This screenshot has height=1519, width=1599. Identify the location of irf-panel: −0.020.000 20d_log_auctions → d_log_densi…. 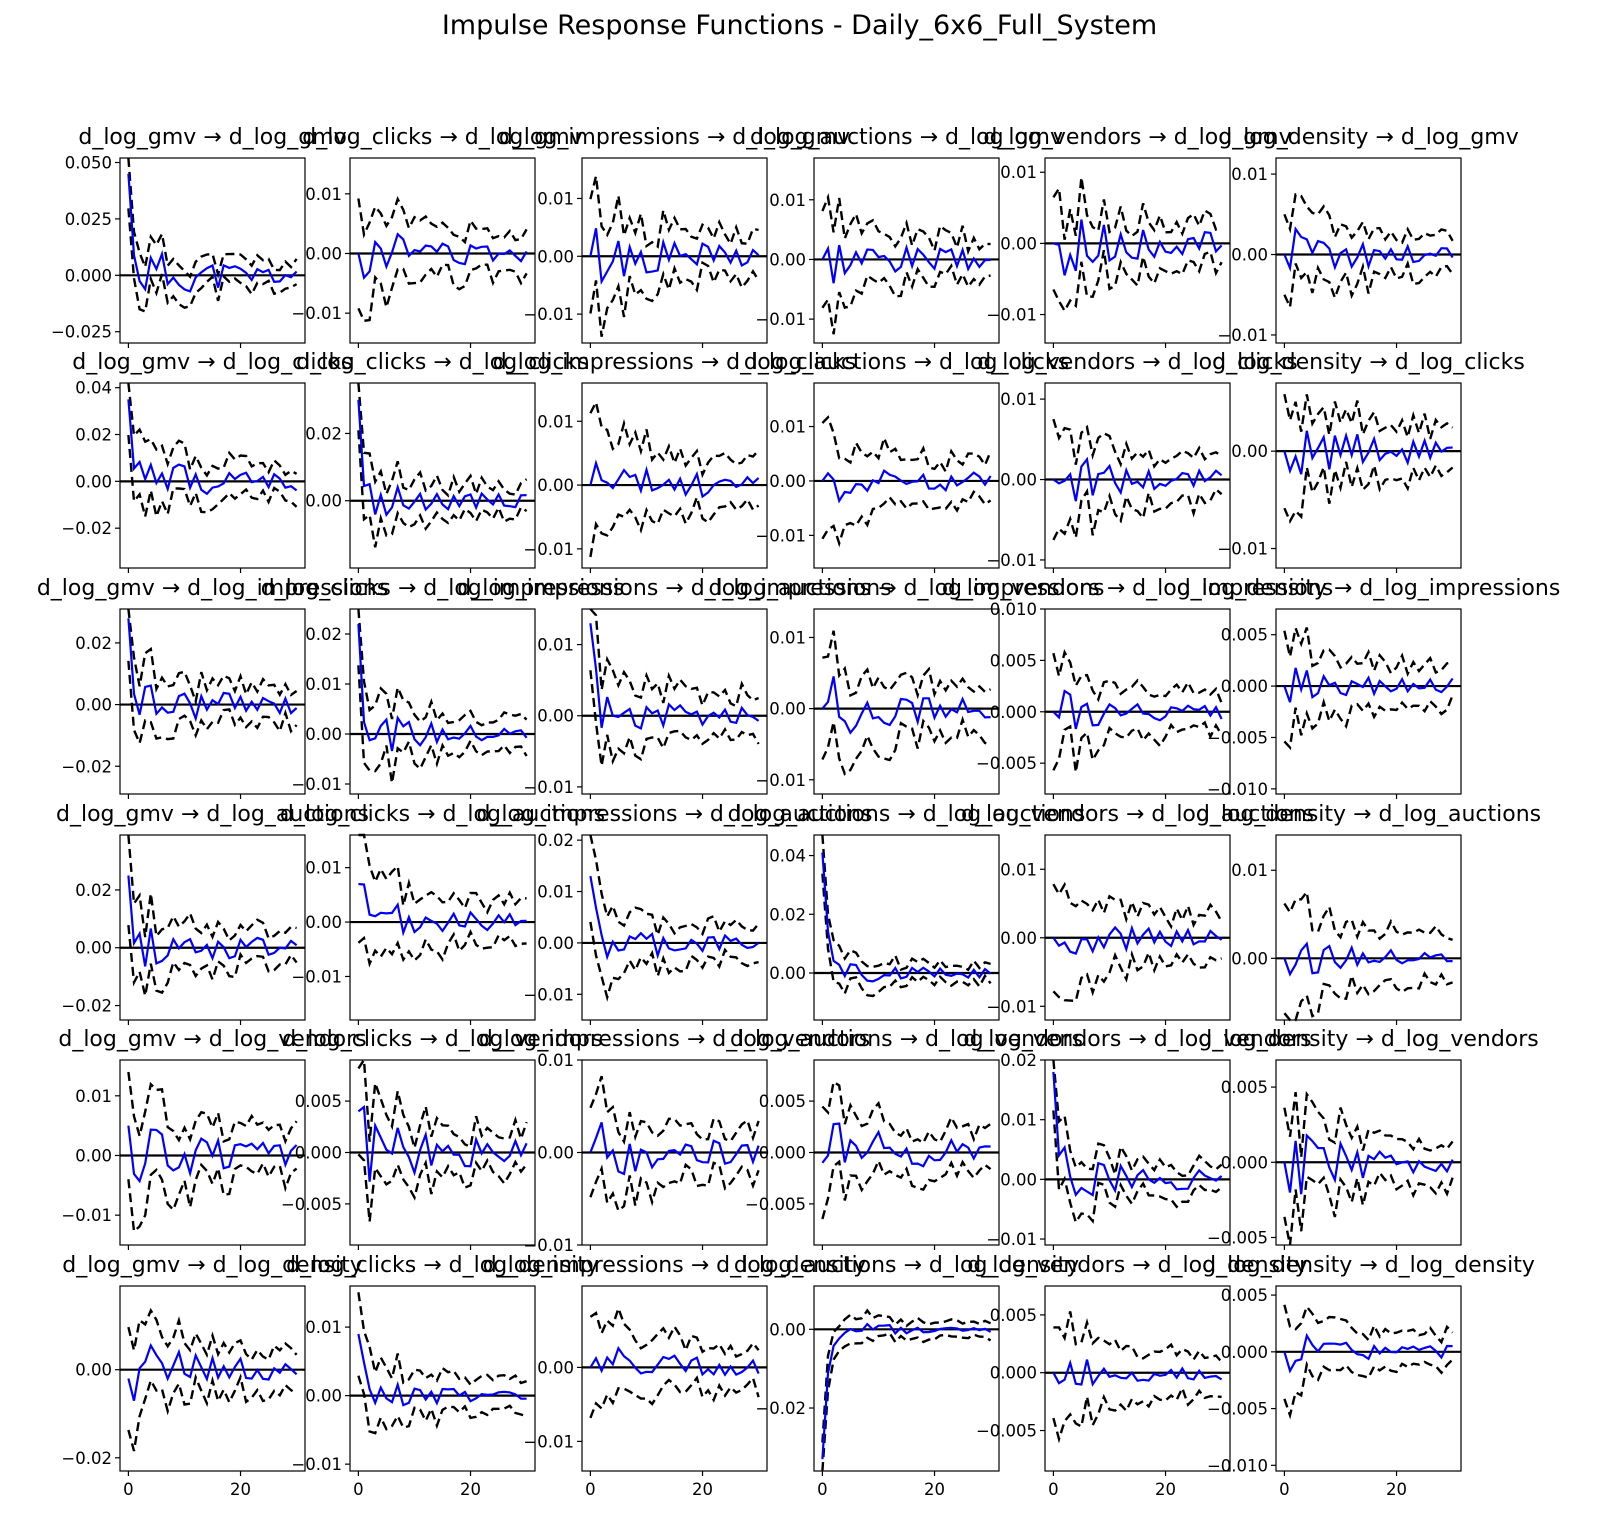
(906, 1376).